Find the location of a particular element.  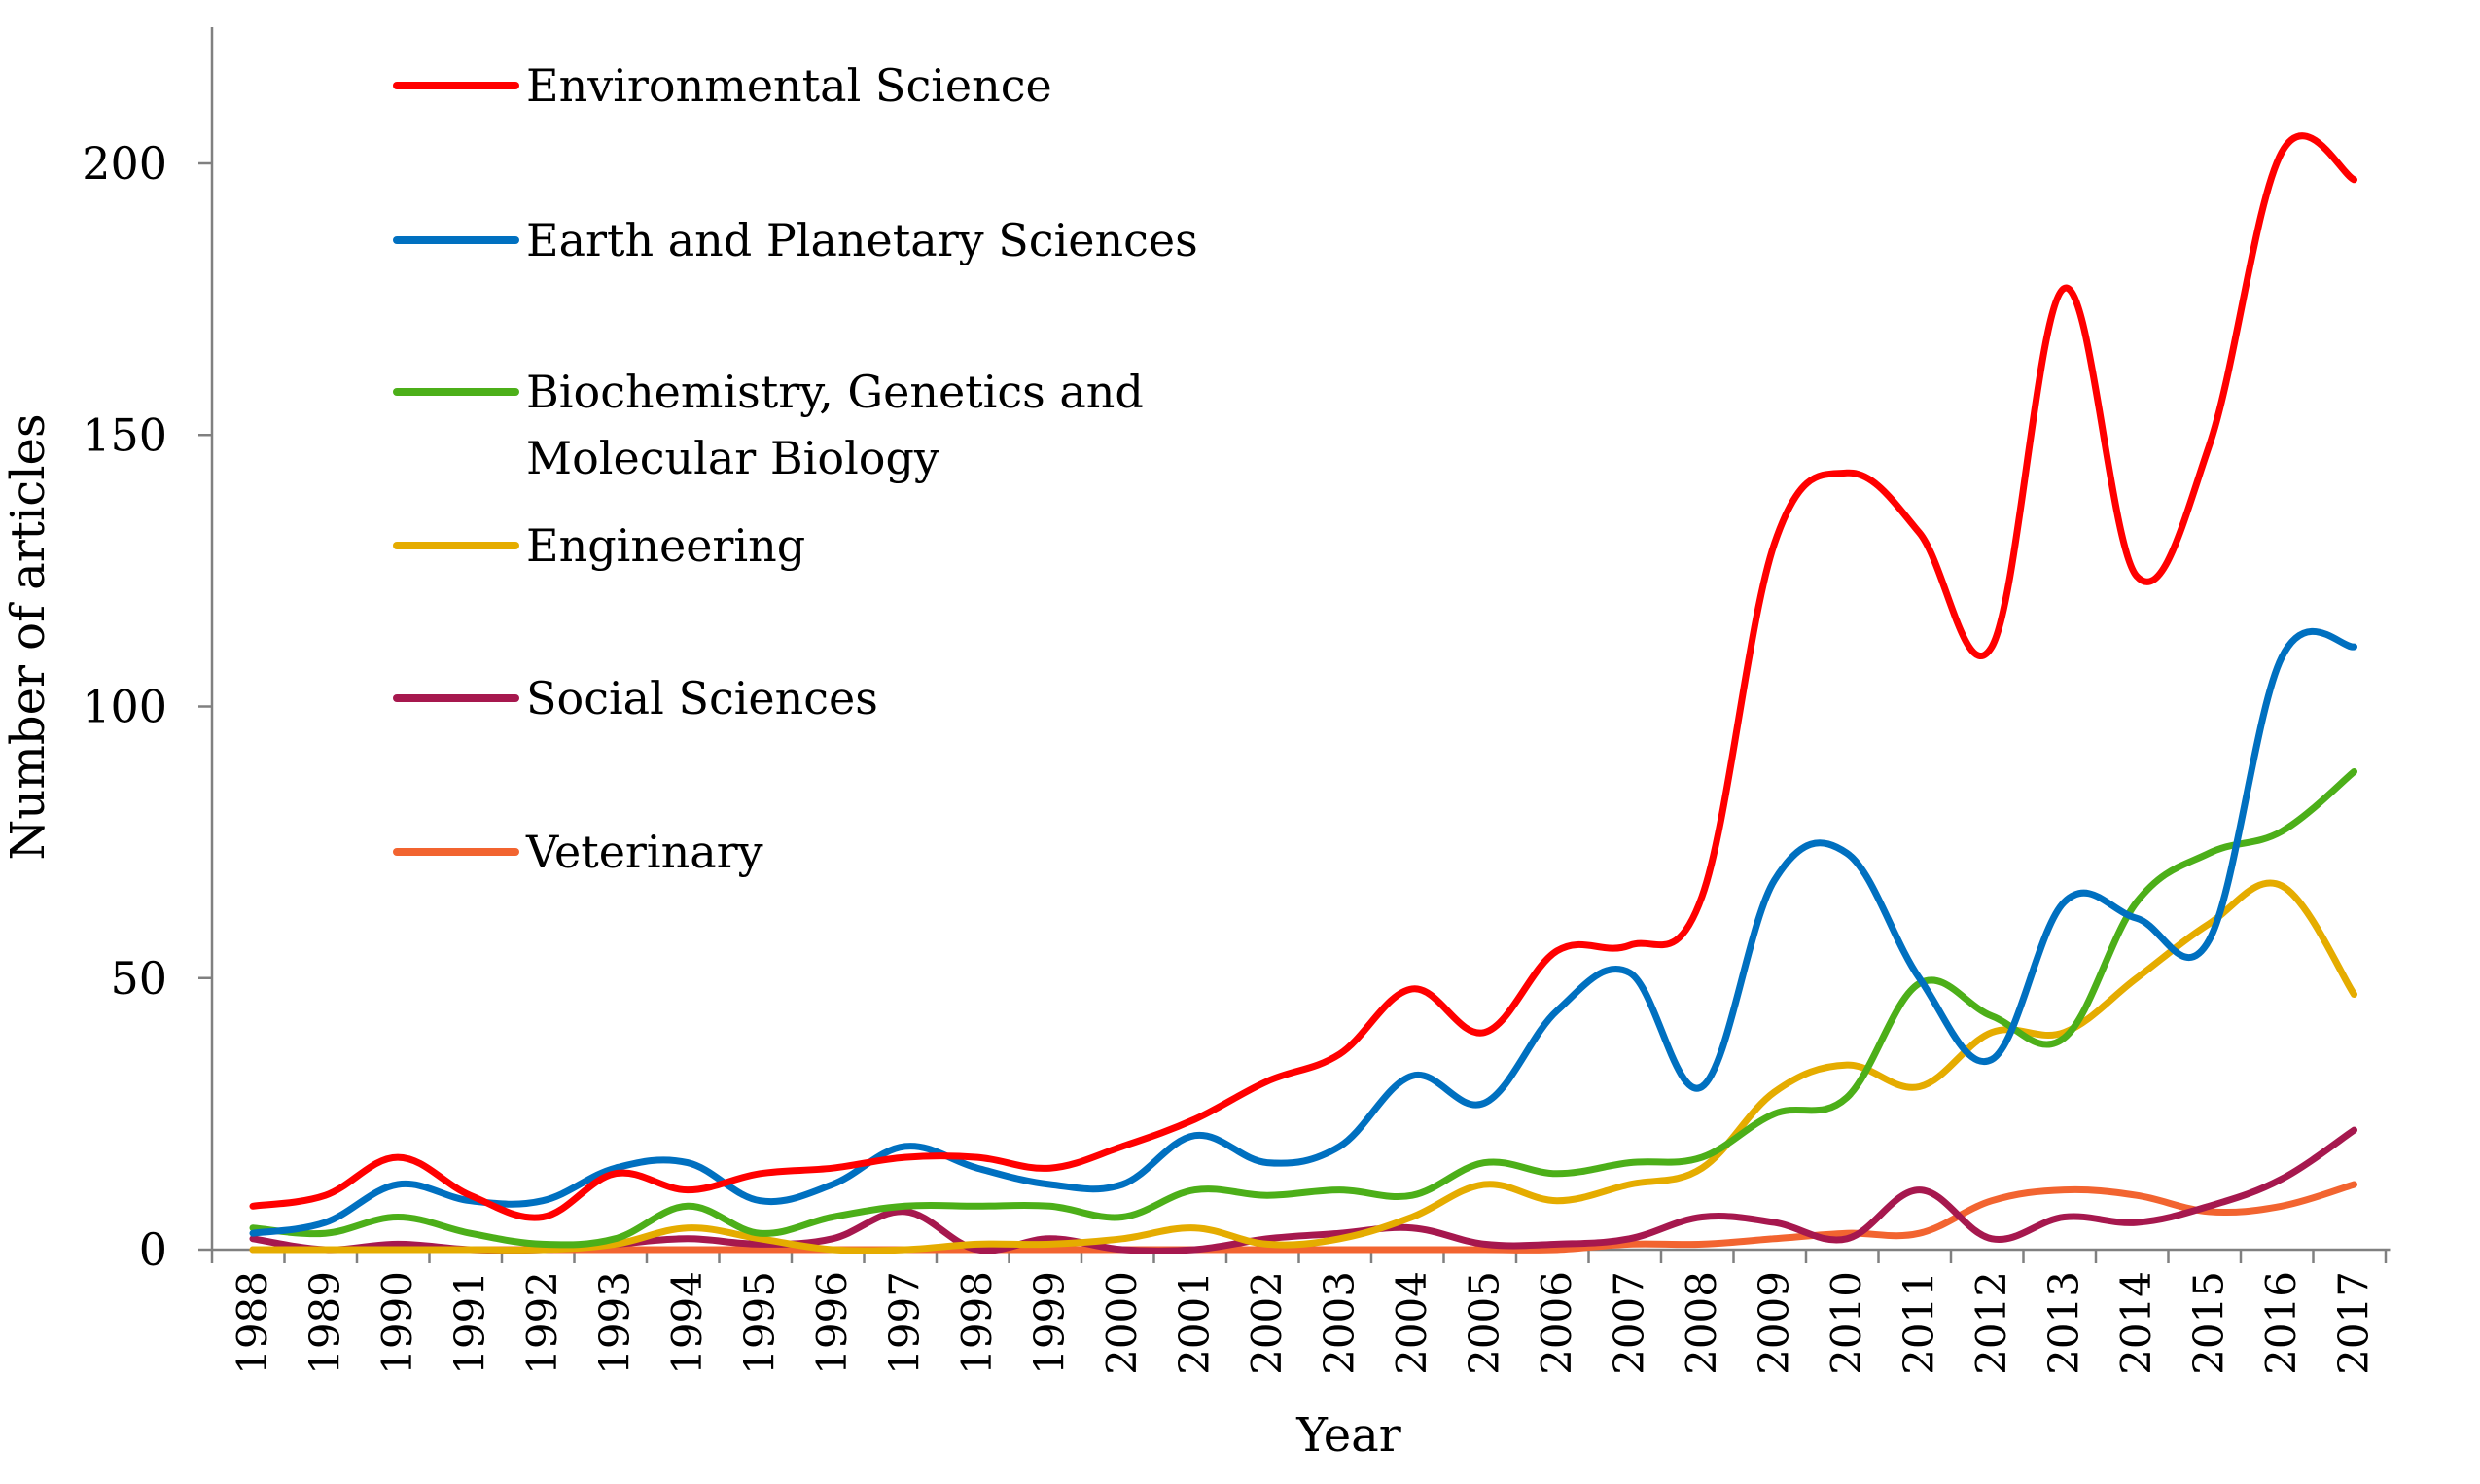

x-tick-label: 1991 is located at coordinates (470, 1323).